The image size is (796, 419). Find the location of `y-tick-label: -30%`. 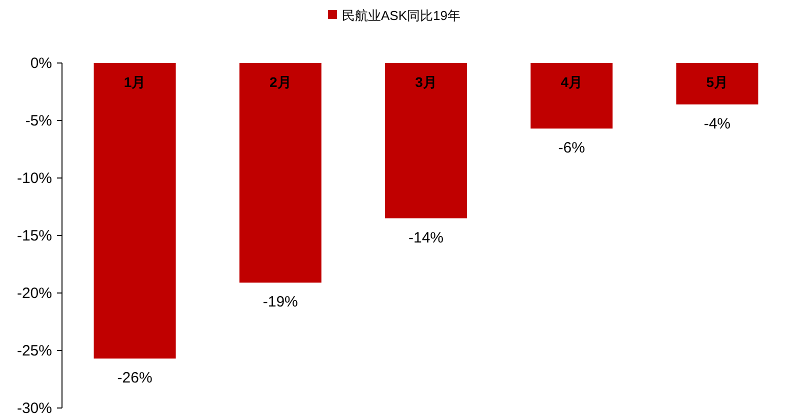

y-tick-label: -30% is located at coordinates (34, 408).